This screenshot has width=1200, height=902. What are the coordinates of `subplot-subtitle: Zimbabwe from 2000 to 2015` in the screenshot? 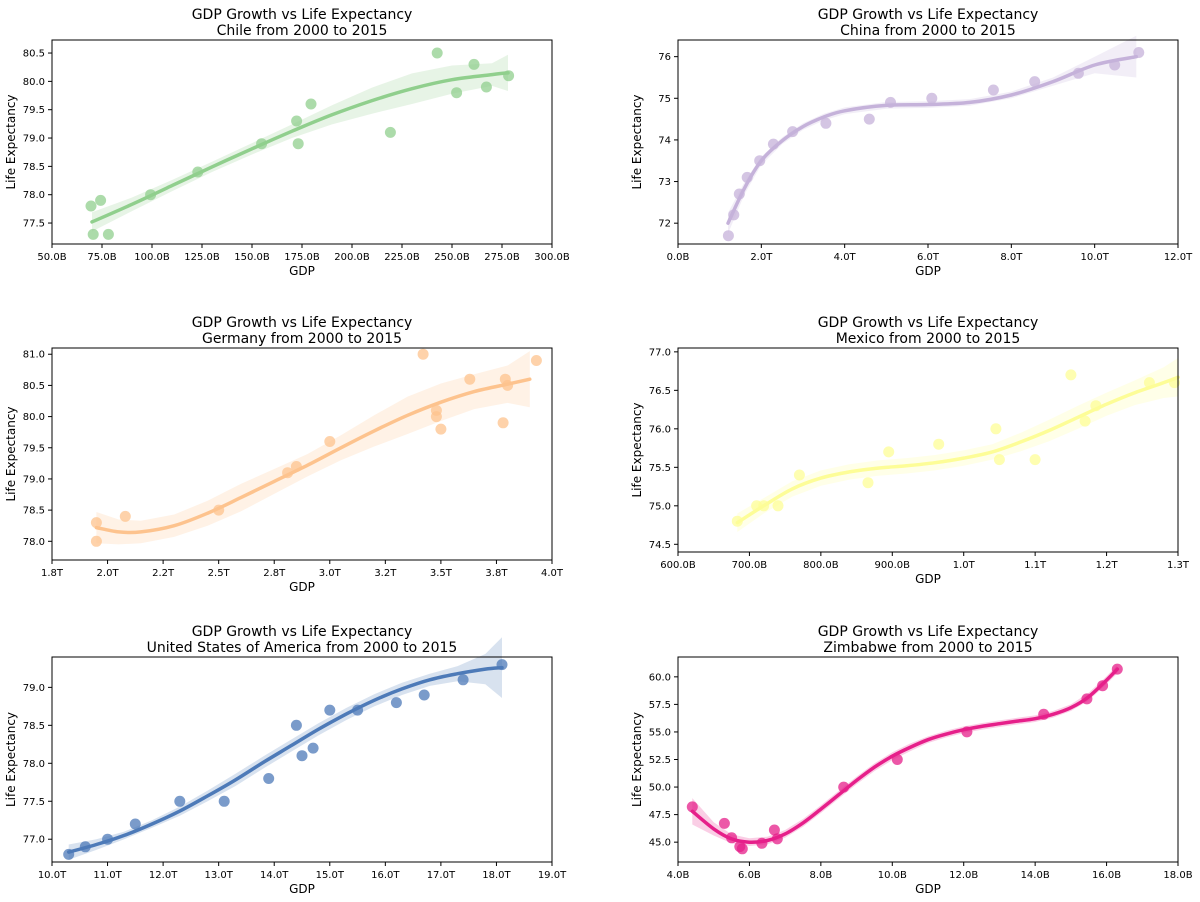 It's located at (927, 648).